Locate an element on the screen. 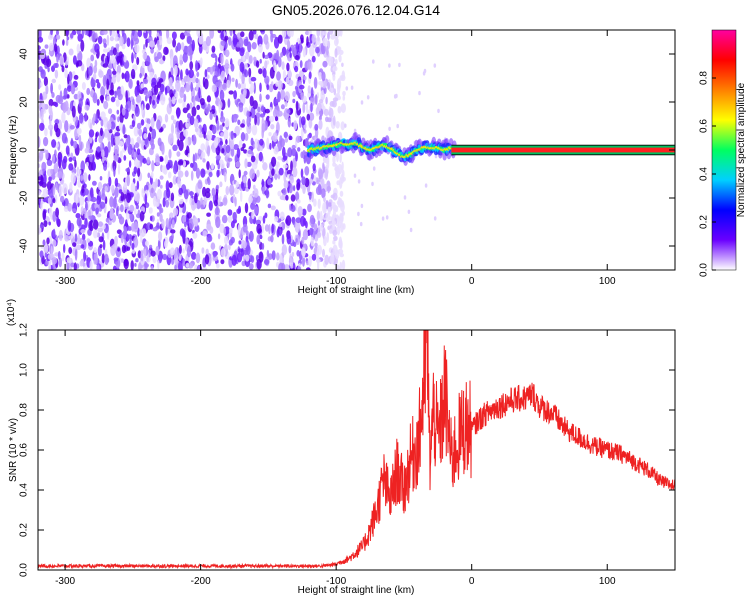 The image size is (750, 600). spectrogram-y-tick-label-3: 20 is located at coordinates (24, 102).